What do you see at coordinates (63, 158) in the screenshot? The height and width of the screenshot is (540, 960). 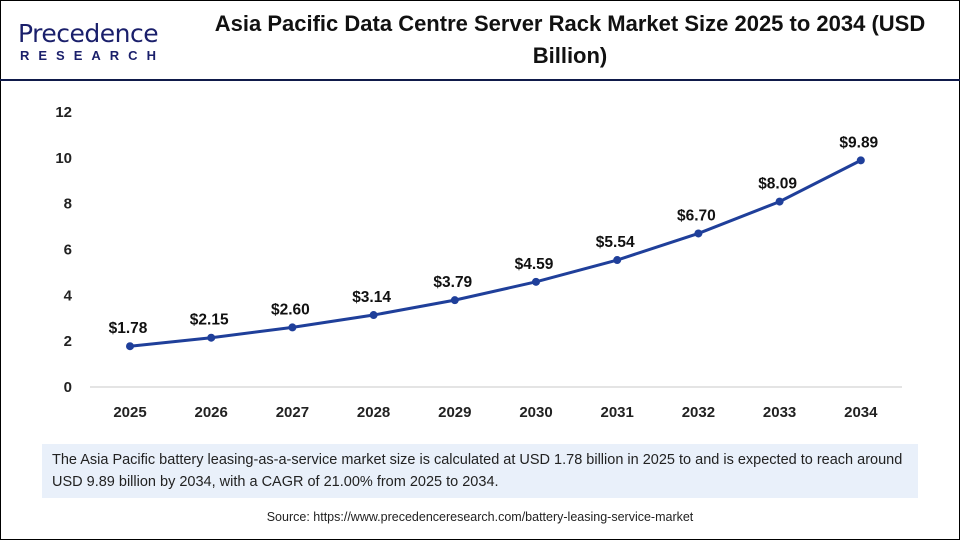 I see `y-tick-label: 10` at bounding box center [63, 158].